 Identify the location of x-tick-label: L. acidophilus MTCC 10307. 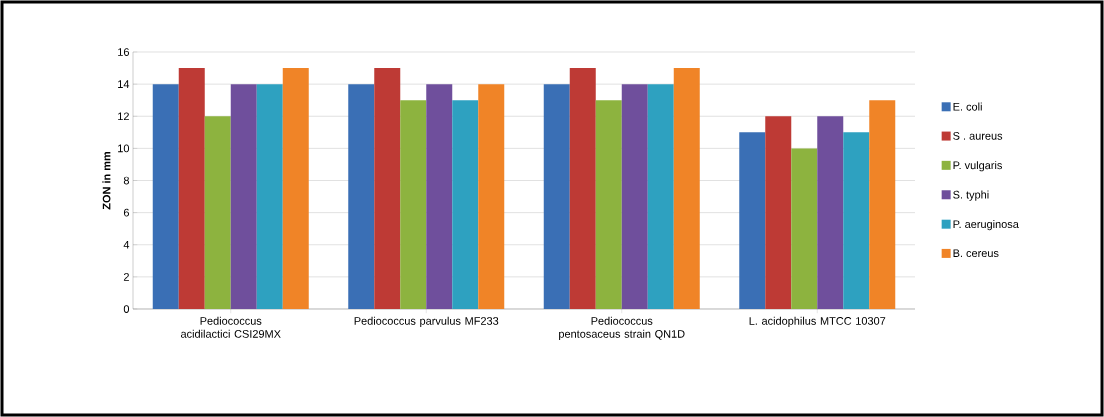
(817, 321).